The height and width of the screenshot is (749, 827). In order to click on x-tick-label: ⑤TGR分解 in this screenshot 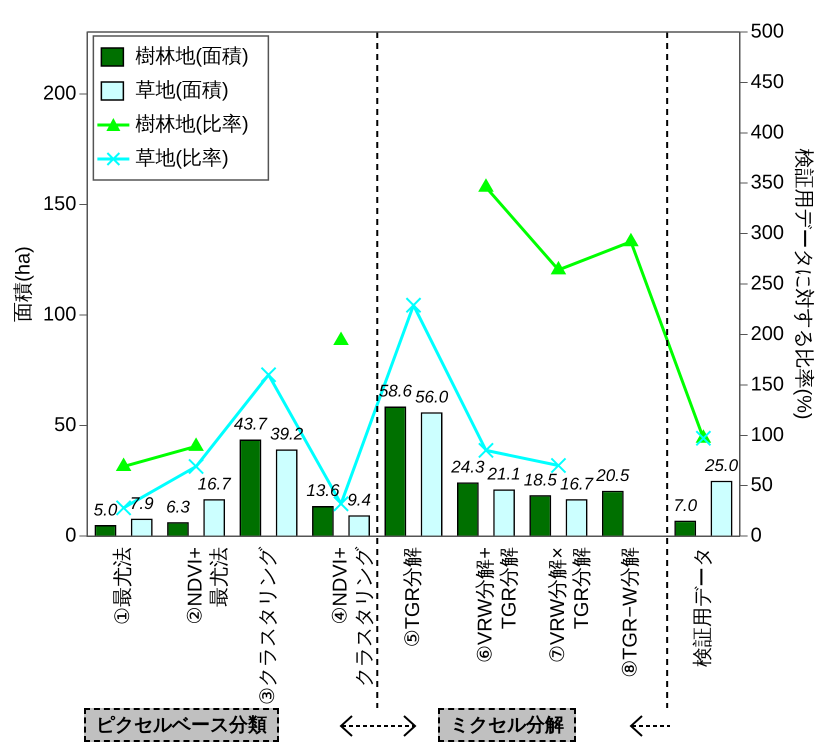, I will do `click(413, 597)`.